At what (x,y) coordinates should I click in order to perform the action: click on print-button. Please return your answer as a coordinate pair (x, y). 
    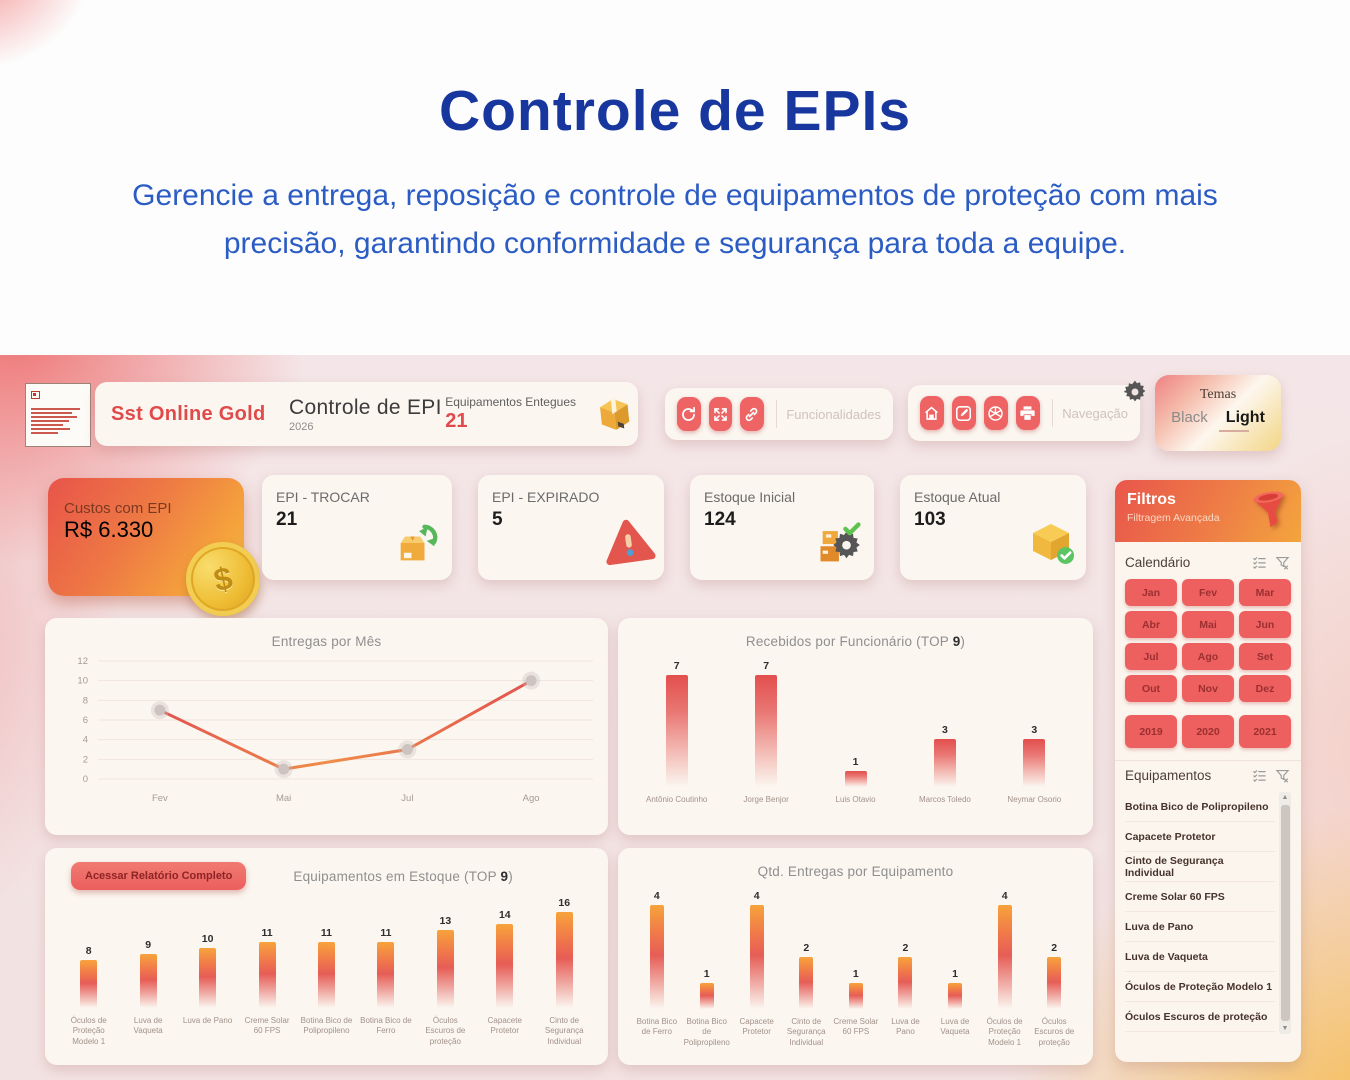
    Looking at the image, I should click on (1027, 413).